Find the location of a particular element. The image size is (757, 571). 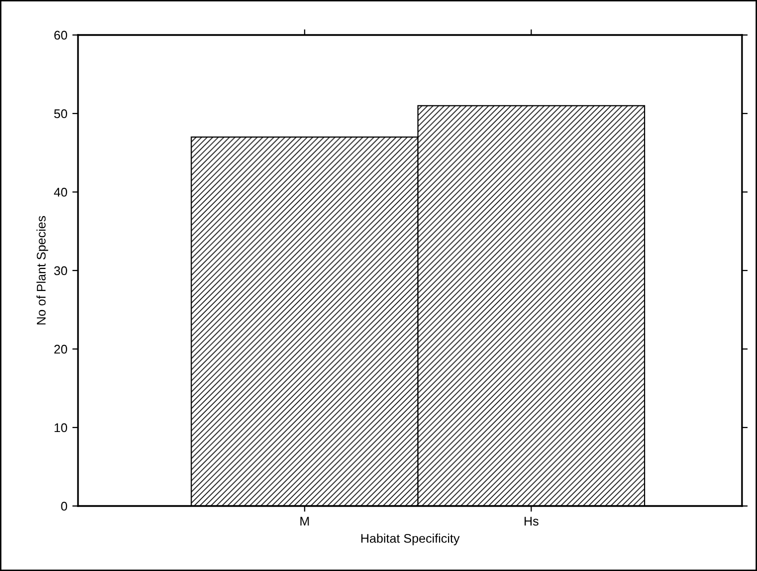

y-axis-title: No of Plant Species is located at coordinates (42, 270).